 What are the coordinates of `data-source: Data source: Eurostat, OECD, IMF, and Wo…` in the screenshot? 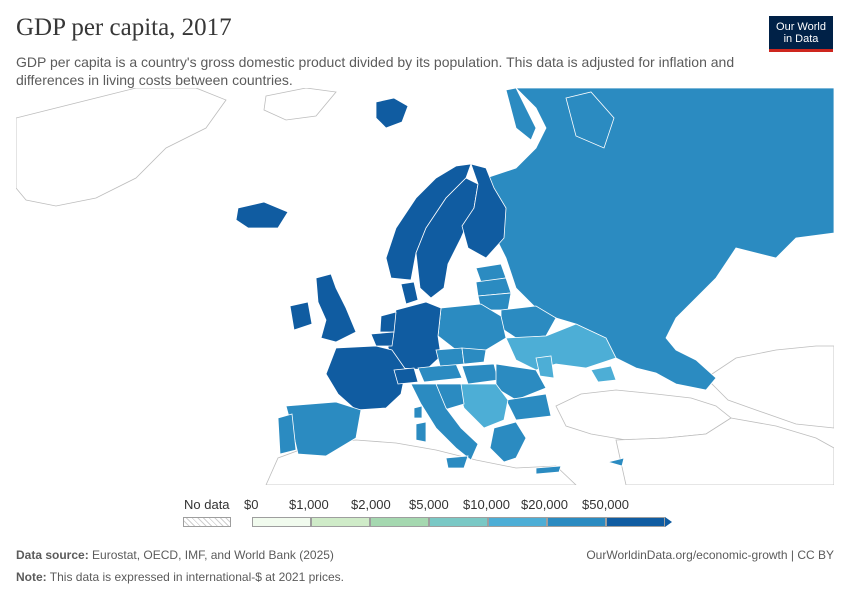 It's located at (175, 555).